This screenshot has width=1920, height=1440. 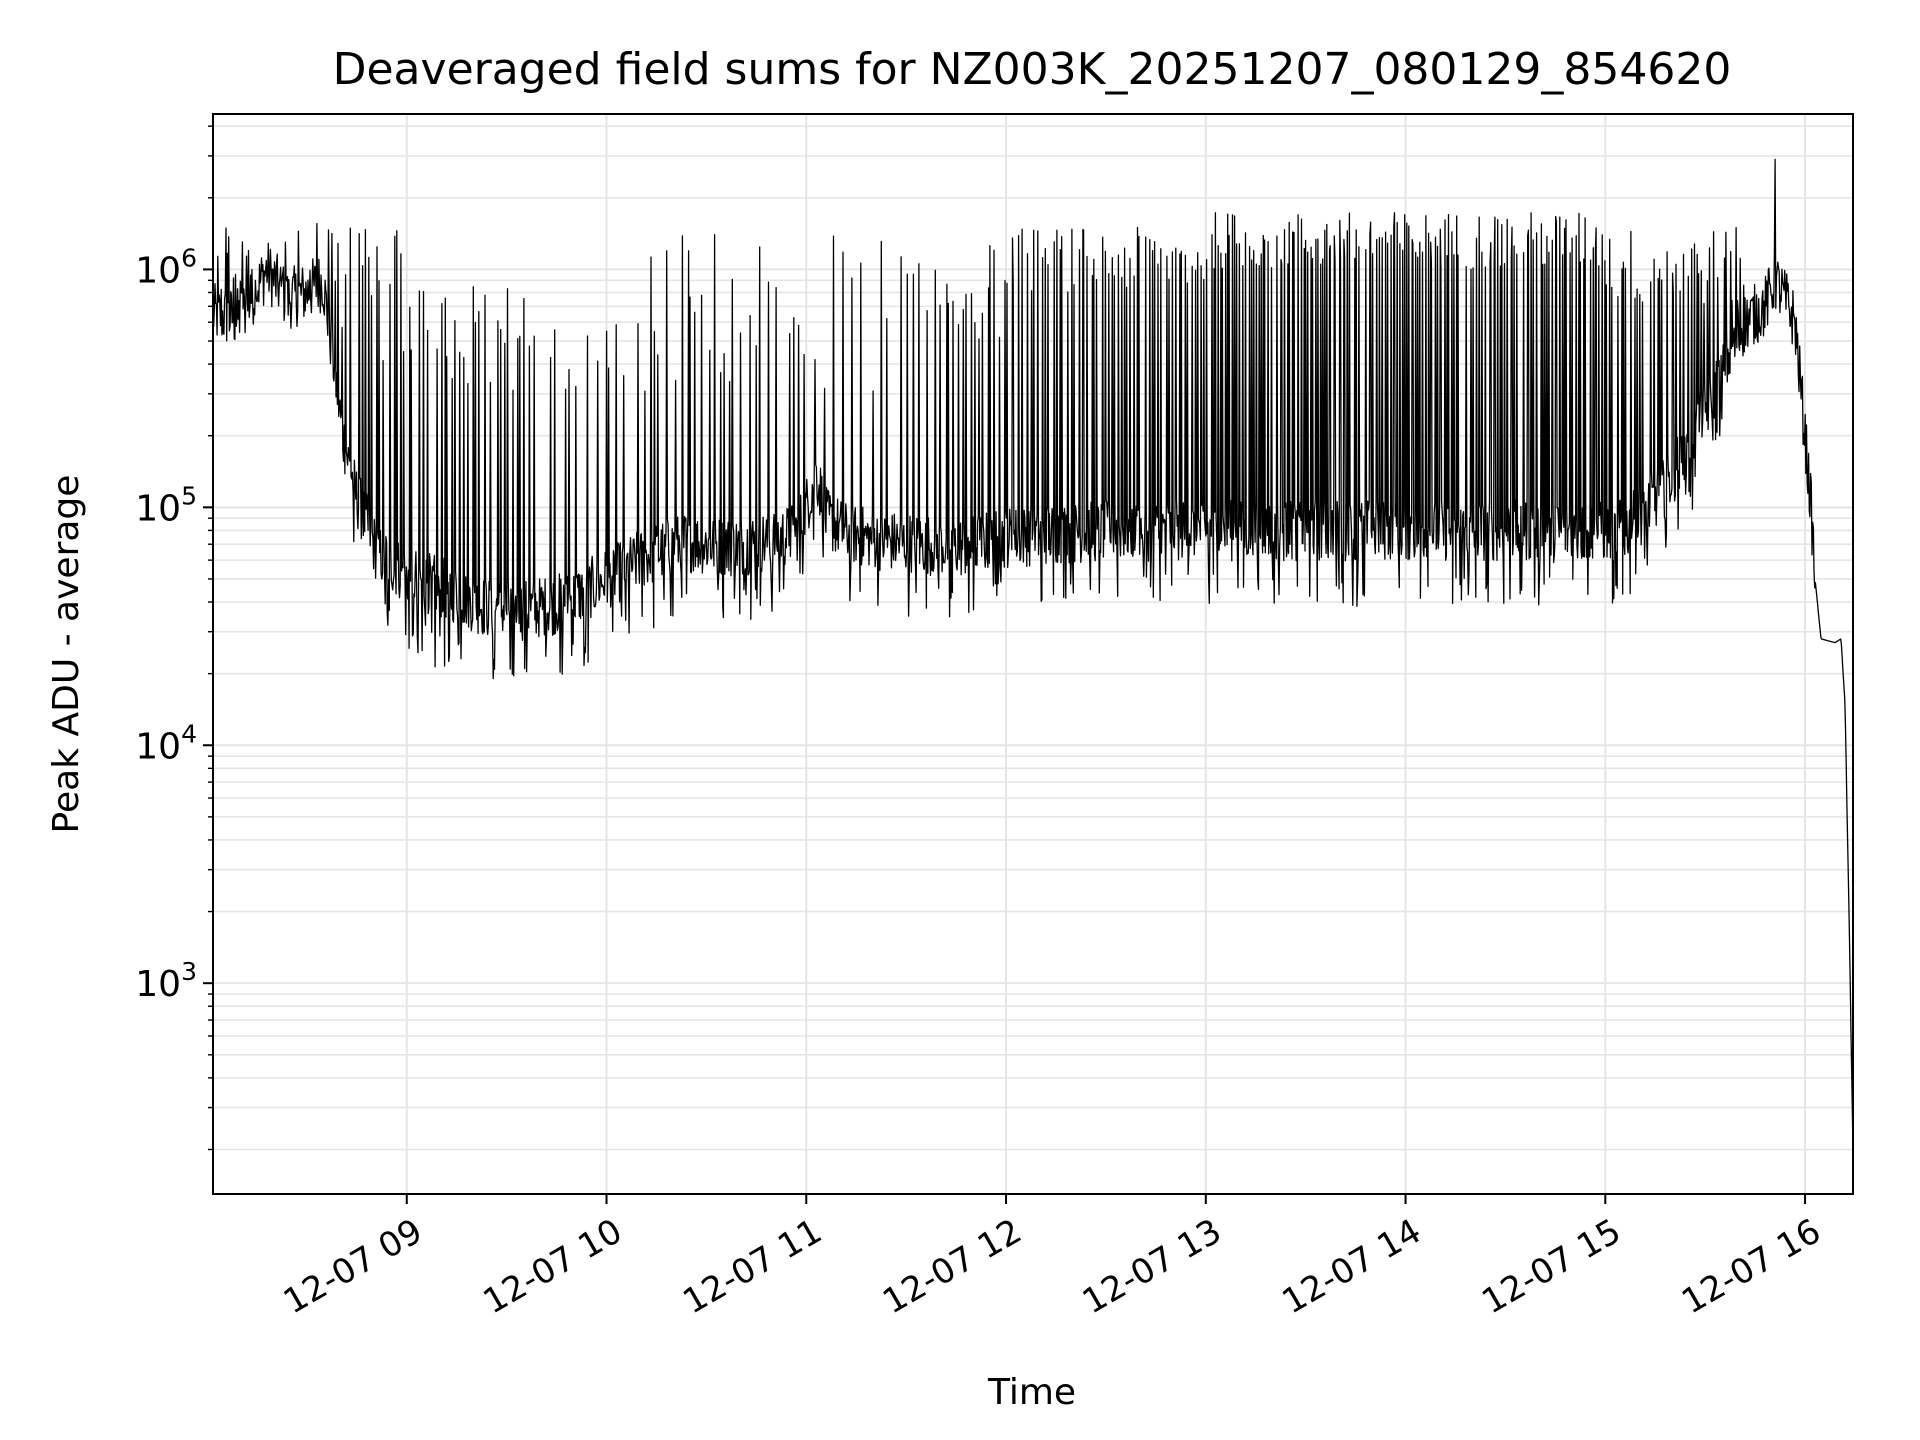 I want to click on x-axis-label: Time, so click(x=1031, y=1392).